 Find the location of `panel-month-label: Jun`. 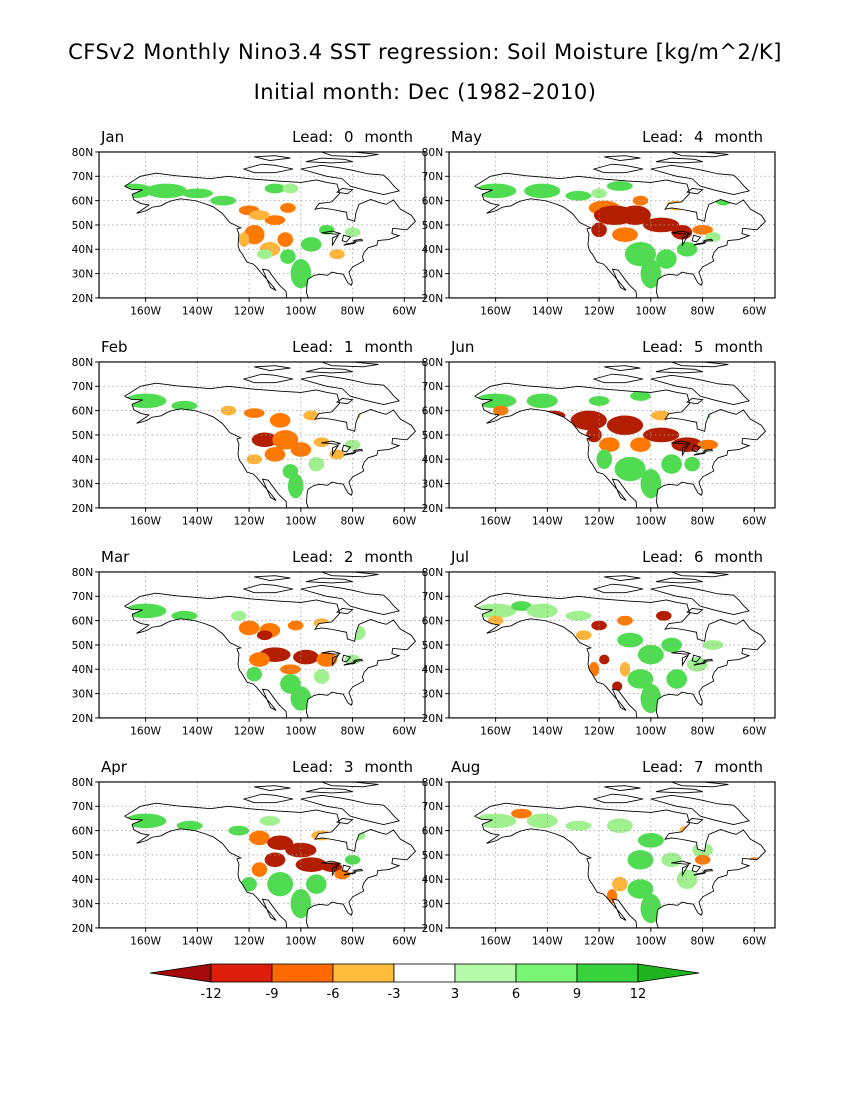

panel-month-label: Jun is located at coordinates (463, 347).